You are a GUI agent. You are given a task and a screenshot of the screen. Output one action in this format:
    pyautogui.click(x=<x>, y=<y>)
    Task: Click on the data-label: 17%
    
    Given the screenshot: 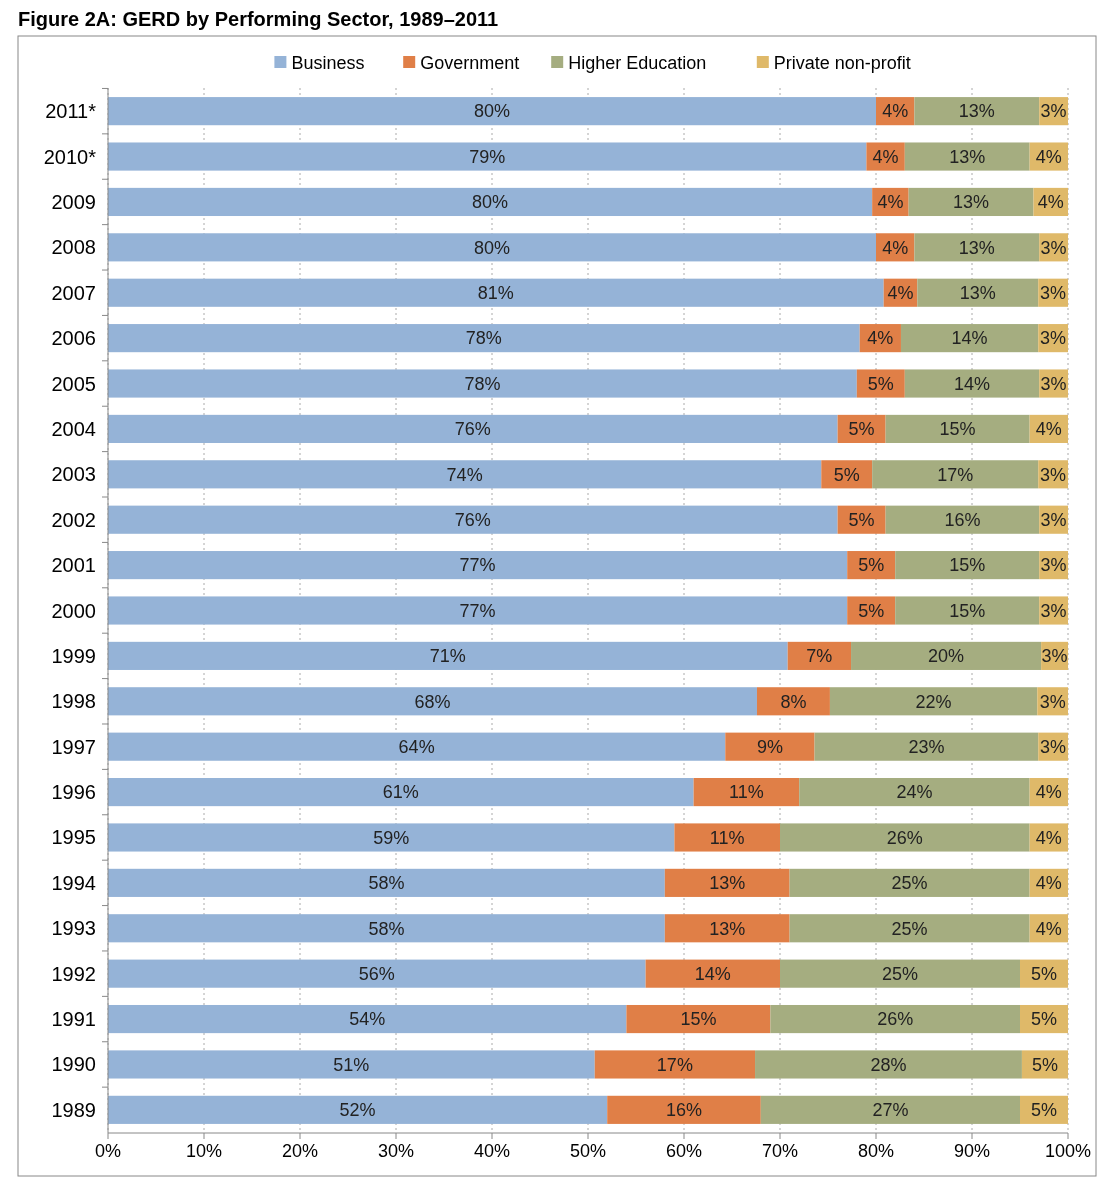 What is the action you would take?
    pyautogui.click(x=674, y=1064)
    